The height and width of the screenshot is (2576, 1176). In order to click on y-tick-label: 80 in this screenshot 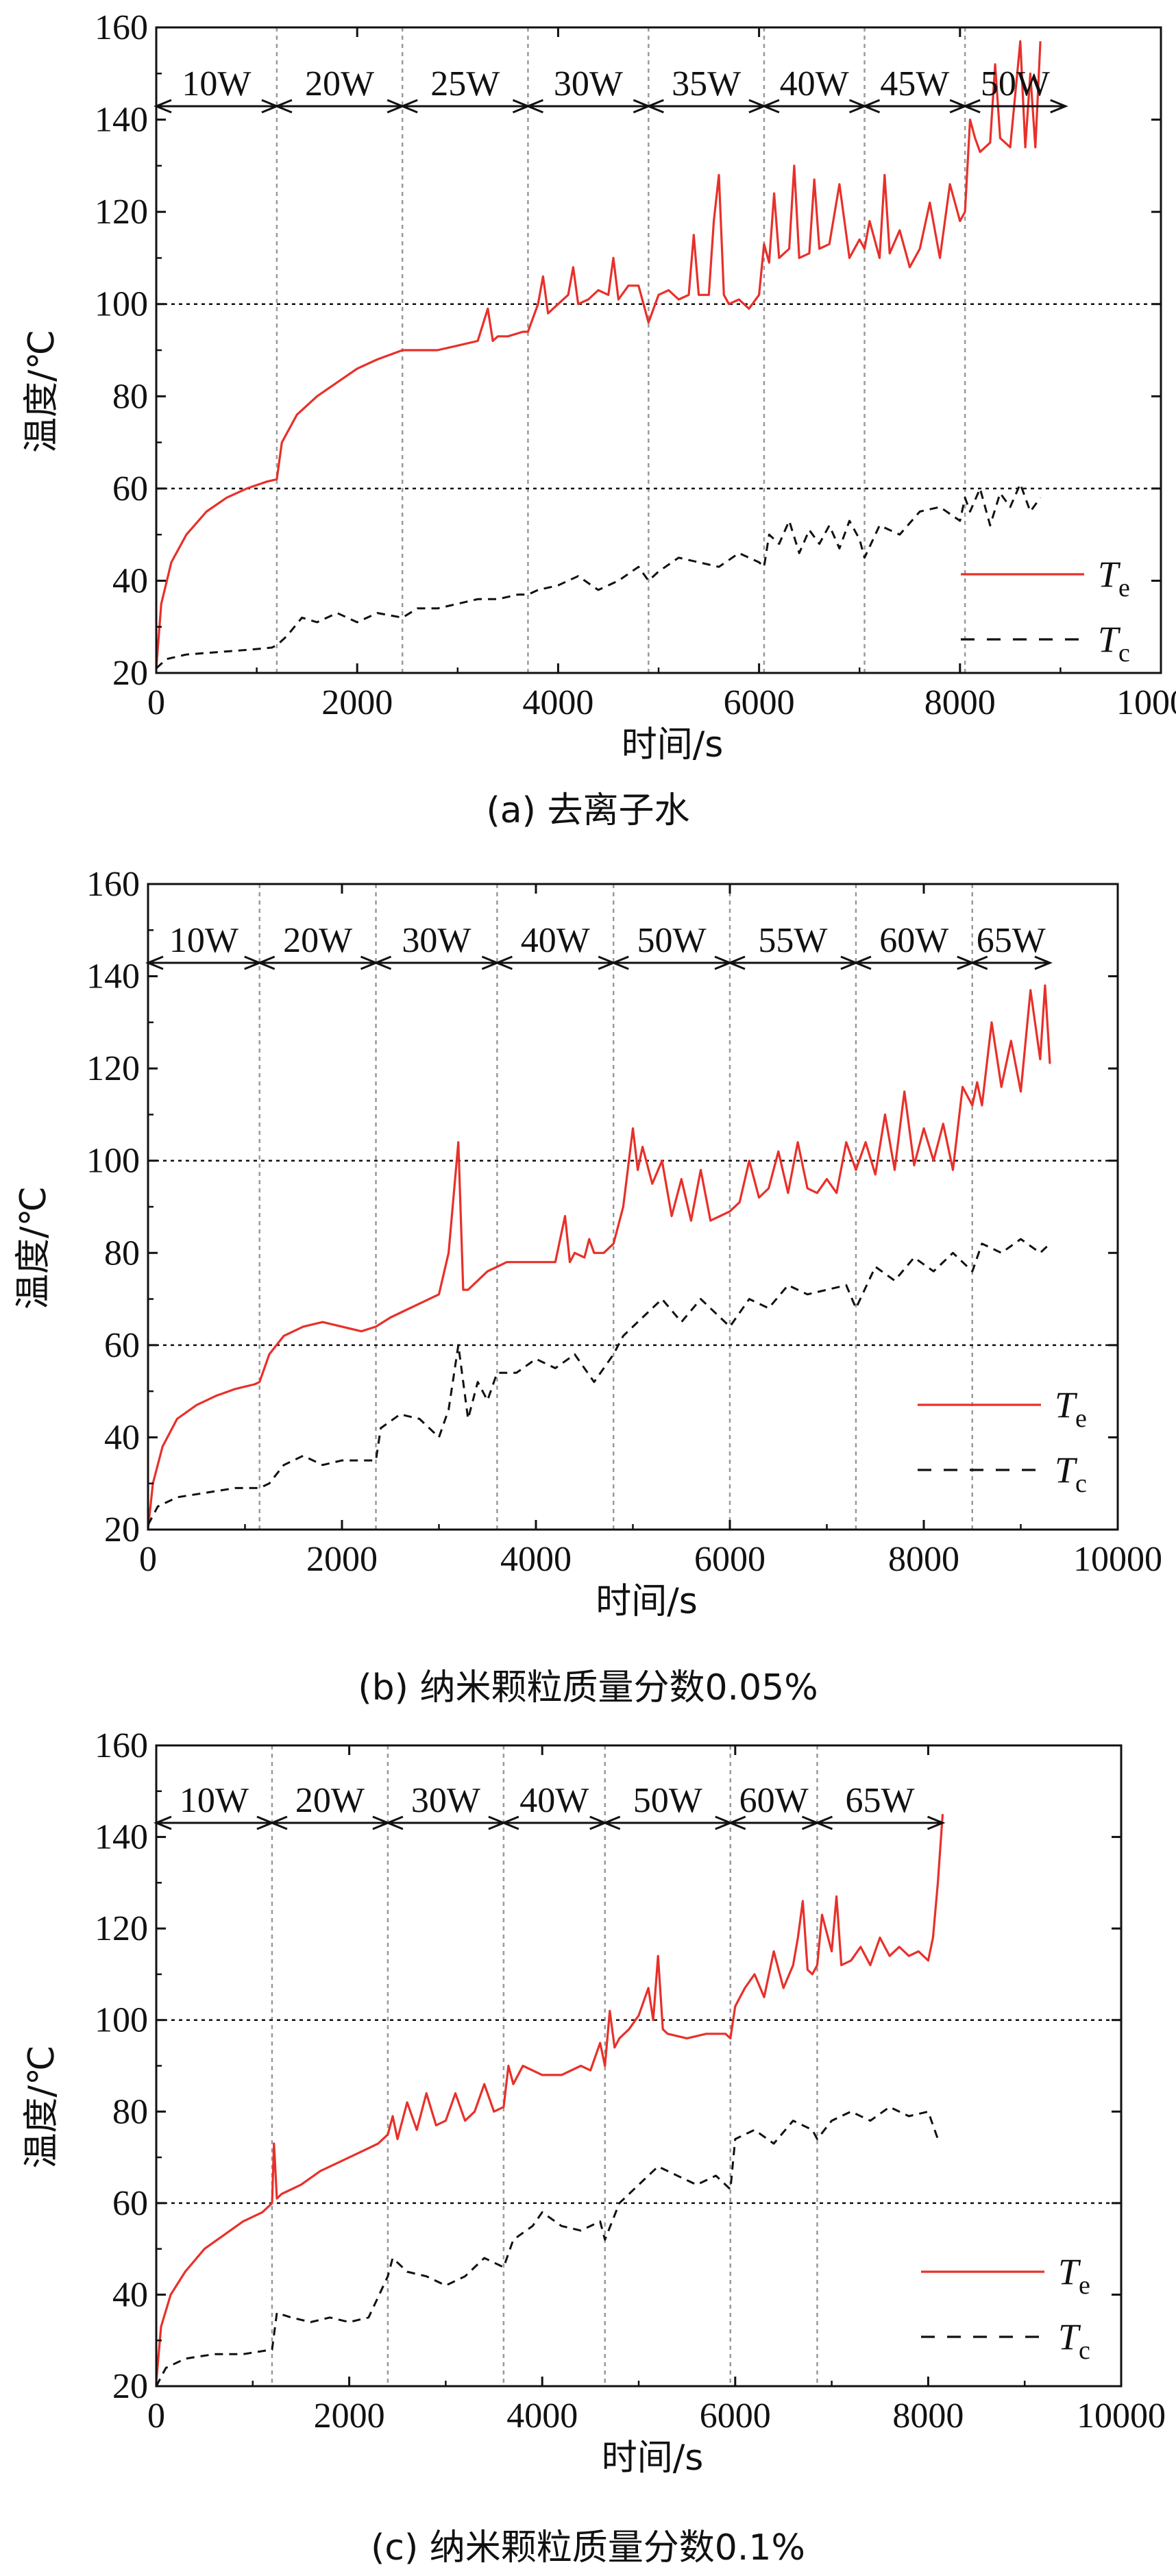, I will do `click(130, 2111)`.